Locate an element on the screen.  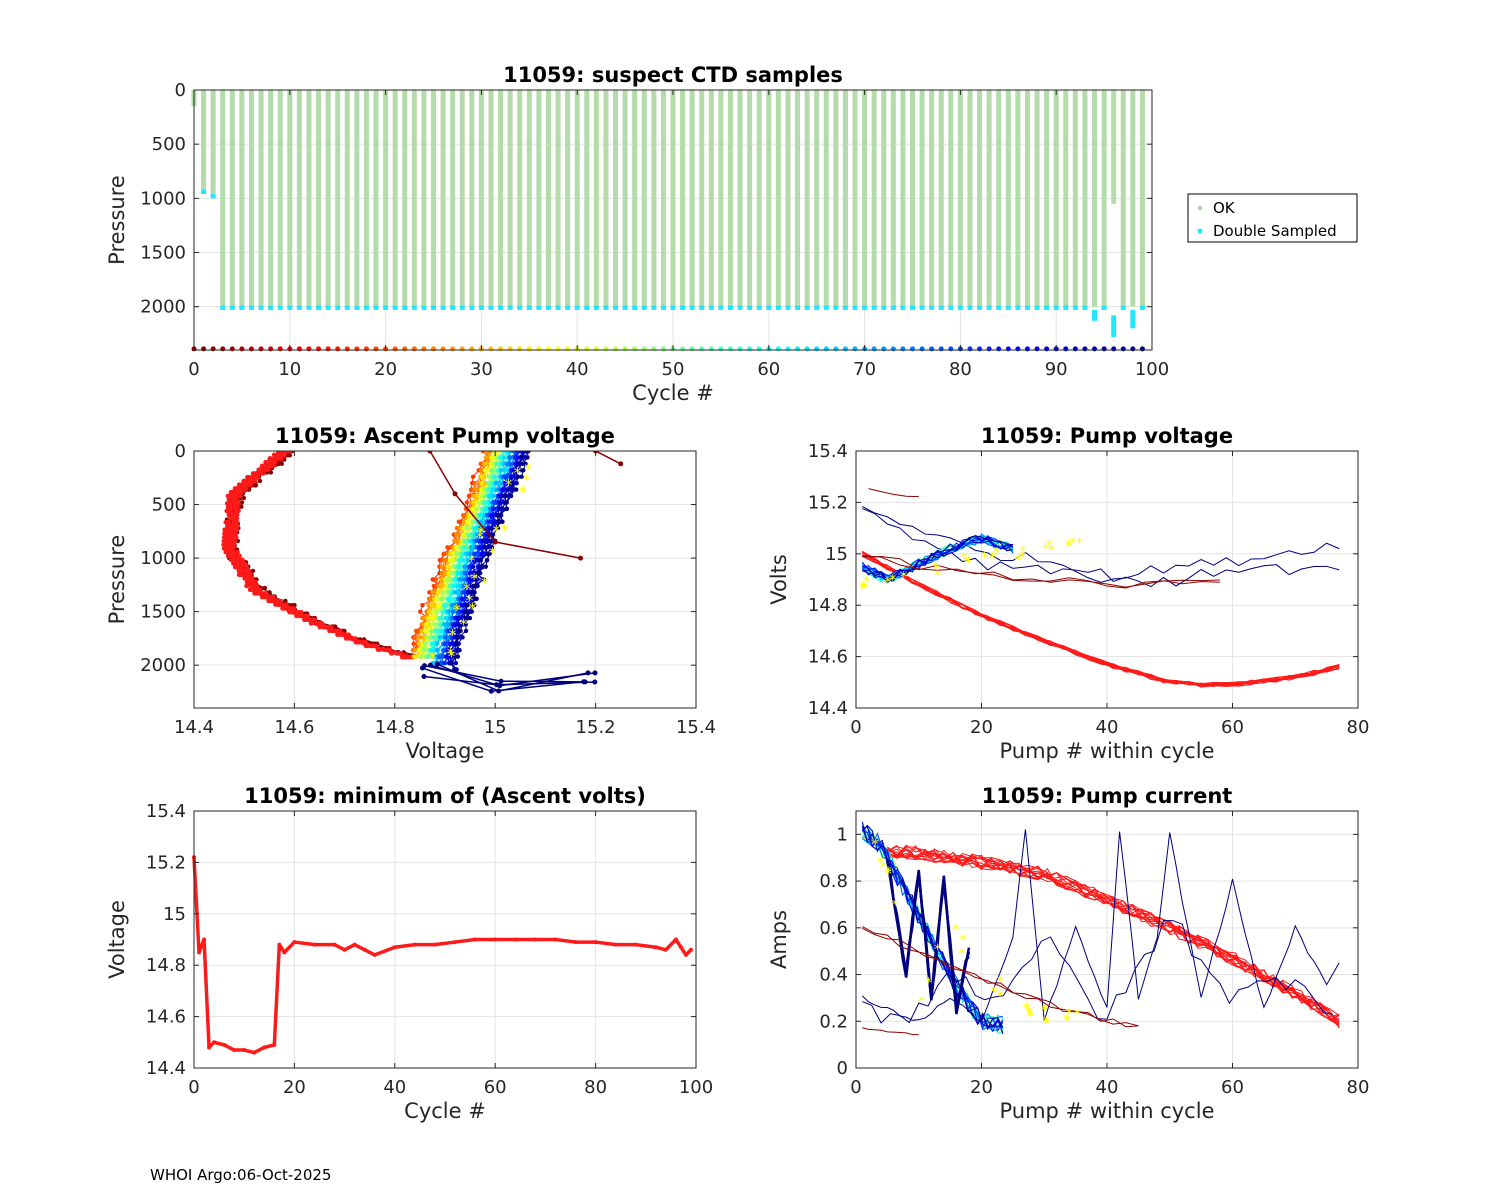
min-voltage-line is located at coordinates (442, 956).